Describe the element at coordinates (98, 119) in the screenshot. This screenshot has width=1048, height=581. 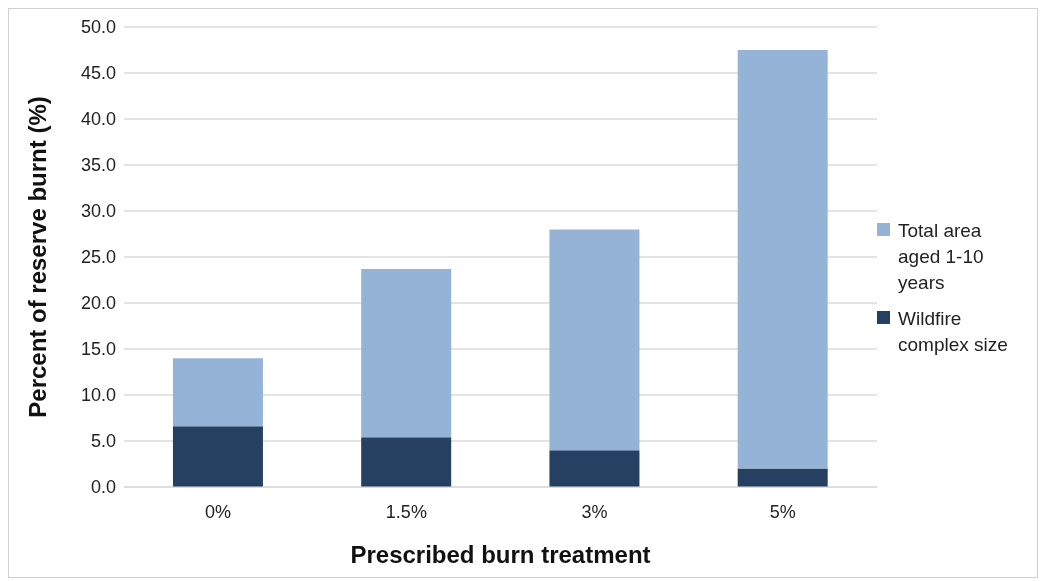
I see `y-tick-label: 40.0` at that location.